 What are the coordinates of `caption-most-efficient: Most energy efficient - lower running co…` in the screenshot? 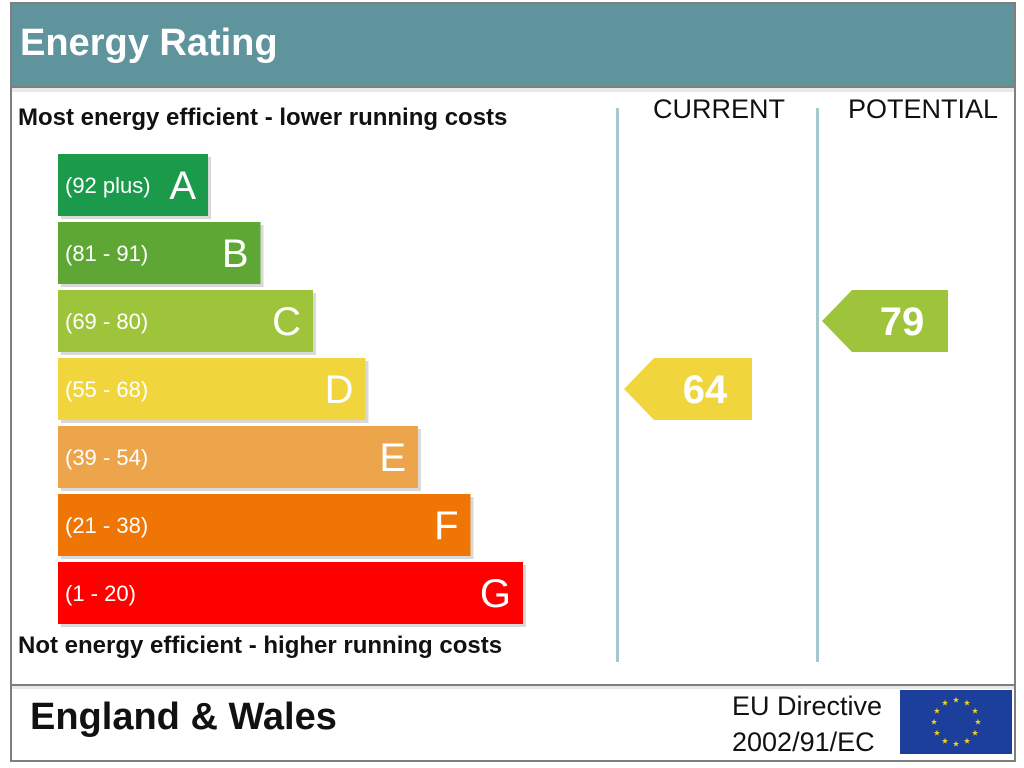 It's located at (263, 117).